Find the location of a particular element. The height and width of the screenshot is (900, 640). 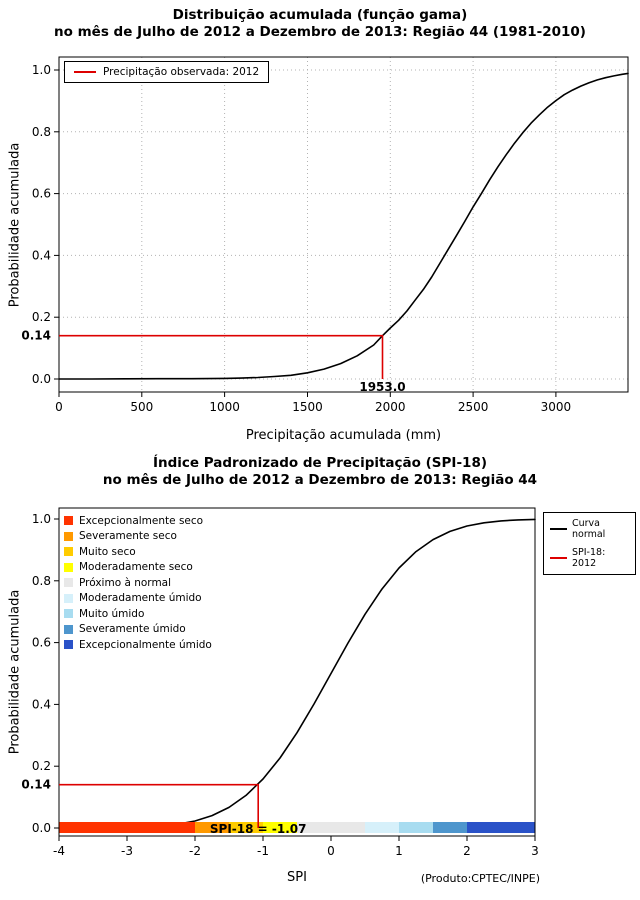

category-legend-item: Muito úmido is located at coordinates (138, 614).